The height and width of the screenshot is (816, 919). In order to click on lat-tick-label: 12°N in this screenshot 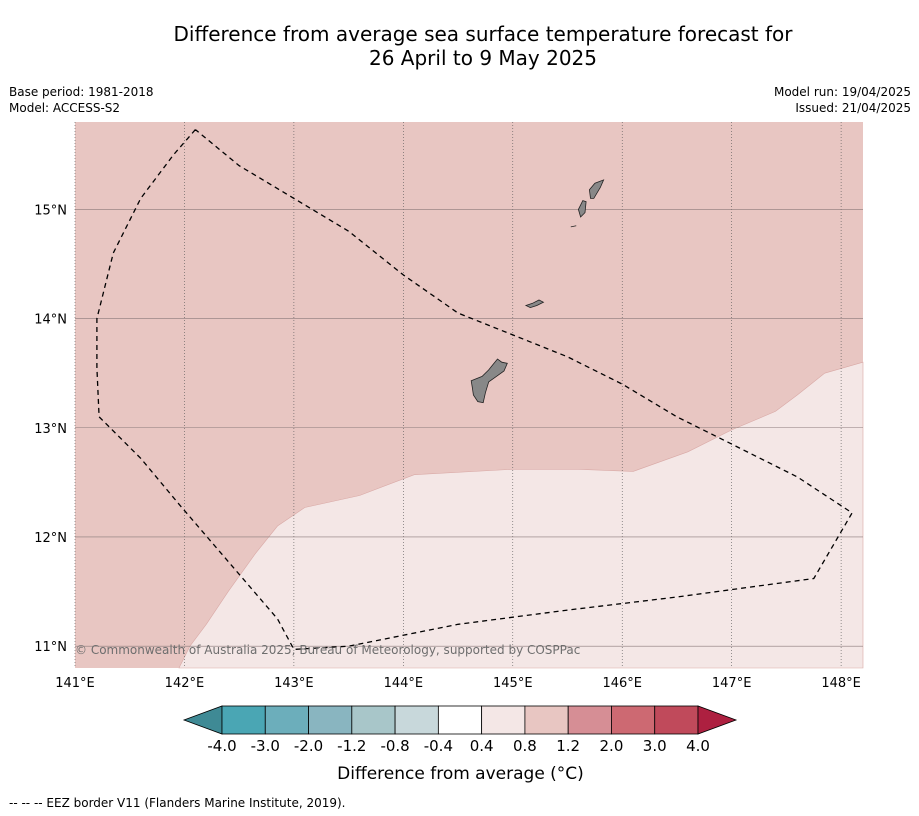, I will do `click(50, 538)`.